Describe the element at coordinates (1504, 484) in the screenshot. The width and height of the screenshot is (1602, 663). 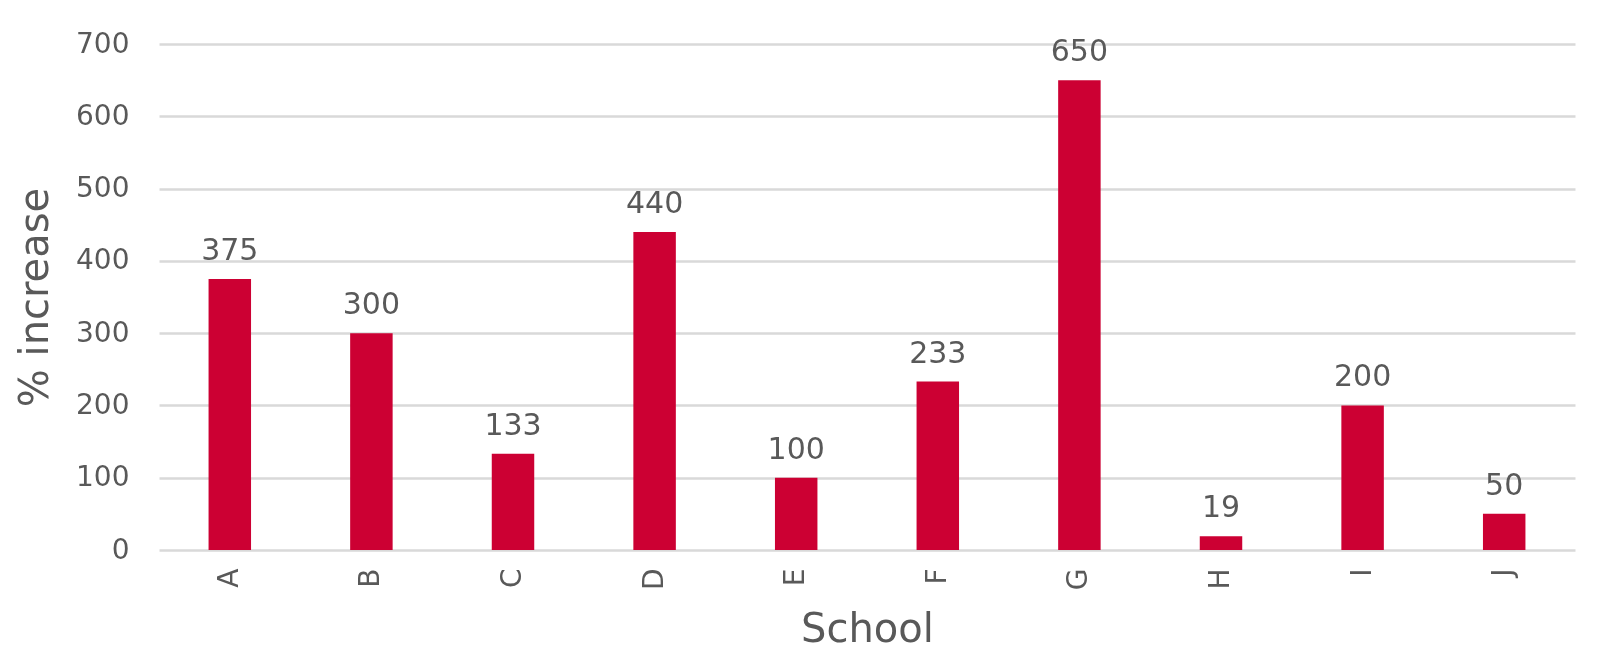
I see `data-label: 50` at that location.